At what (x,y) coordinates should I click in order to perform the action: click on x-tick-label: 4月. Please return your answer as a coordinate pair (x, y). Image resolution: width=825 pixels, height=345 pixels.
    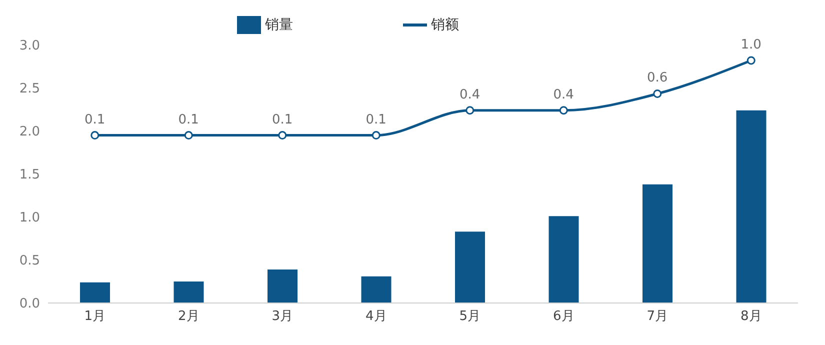
    Looking at the image, I should click on (376, 316).